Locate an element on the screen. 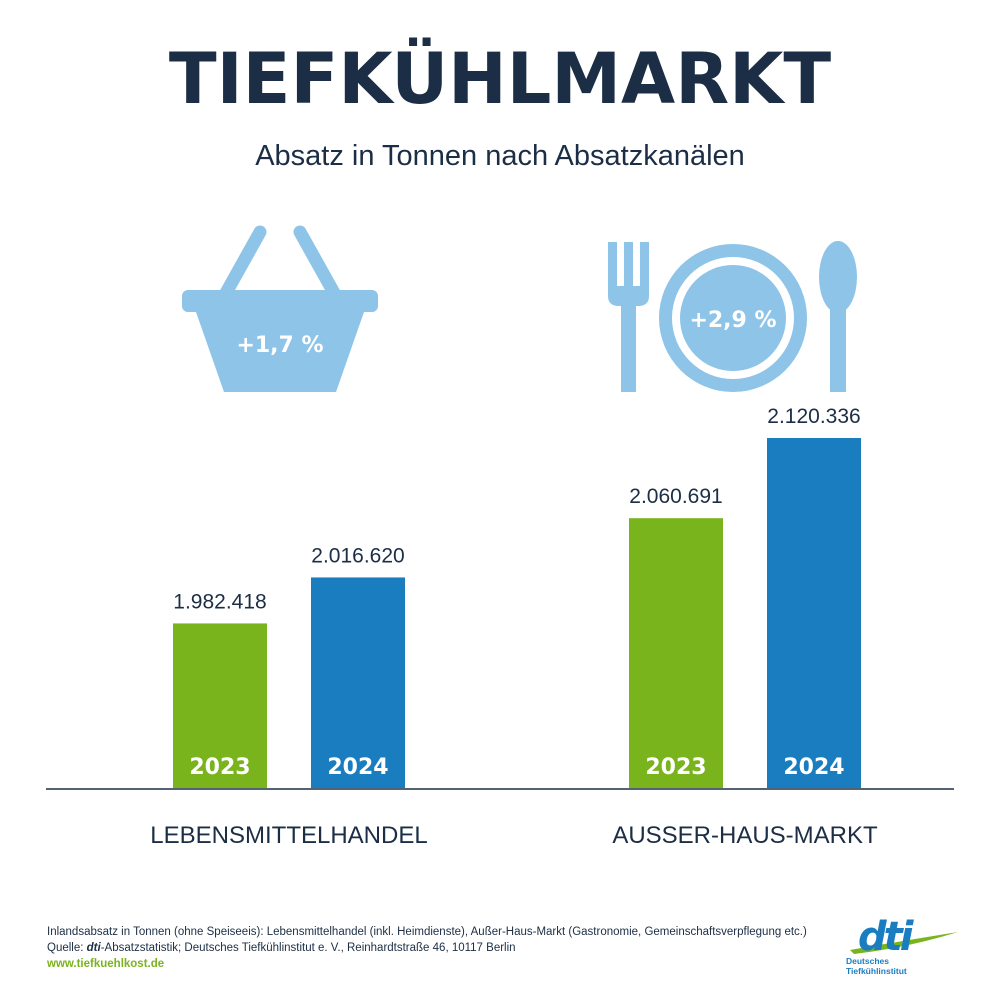 The image size is (1000, 1000). bar-value-label: 2.060.691 is located at coordinates (675, 496).